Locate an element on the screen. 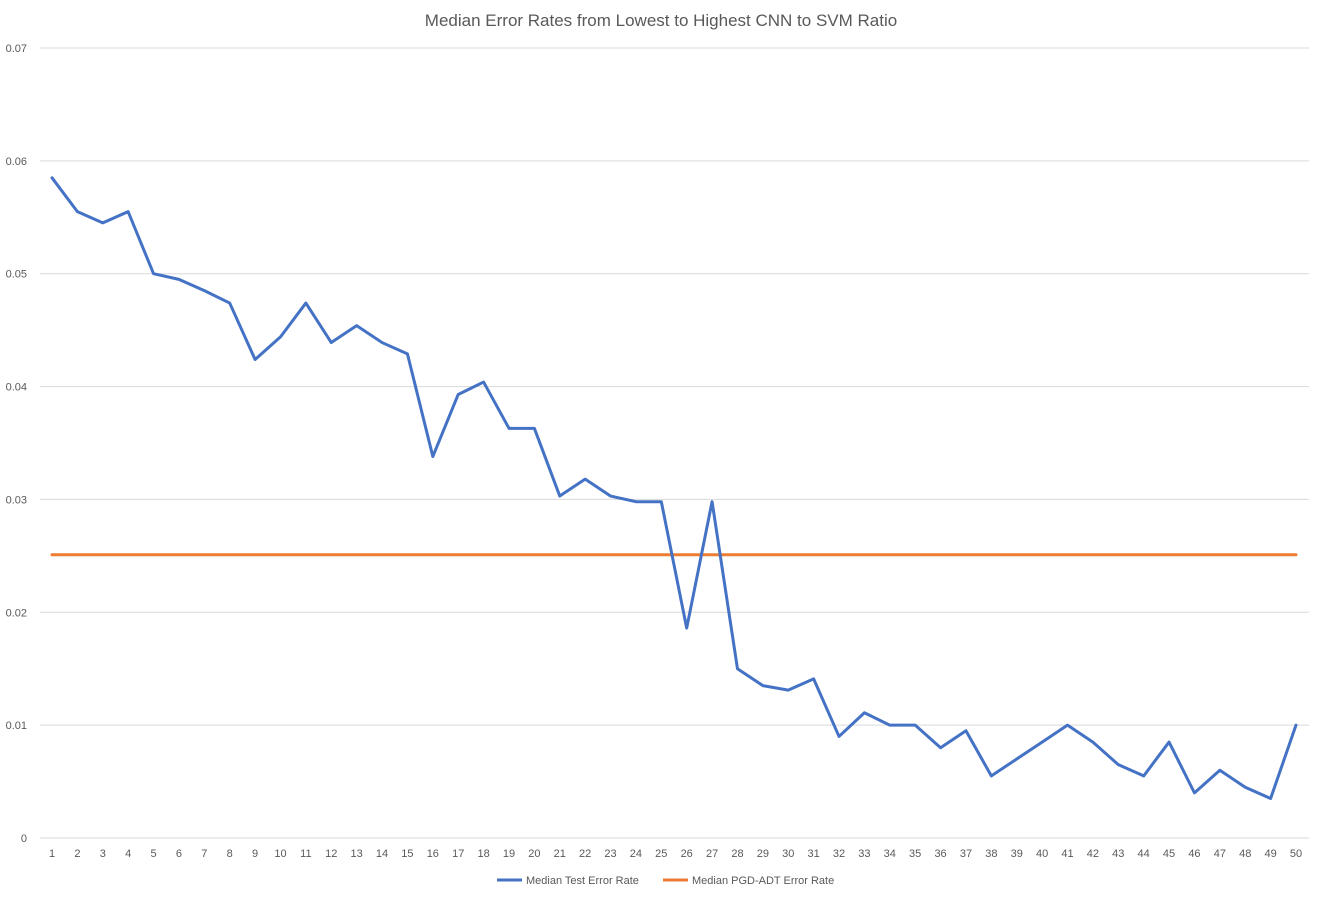 The height and width of the screenshot is (899, 1323). x-tick-label: 27 is located at coordinates (712, 854).